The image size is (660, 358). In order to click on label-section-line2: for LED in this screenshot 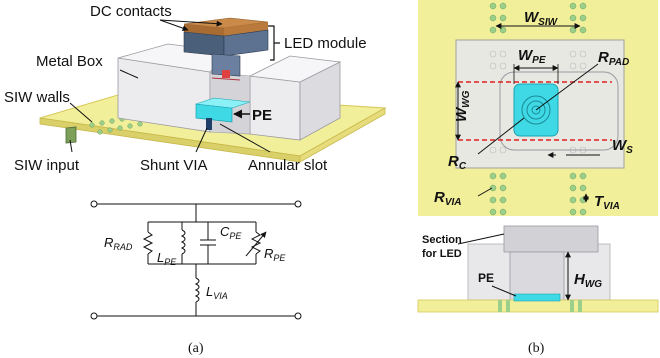, I will do `click(442, 254)`.